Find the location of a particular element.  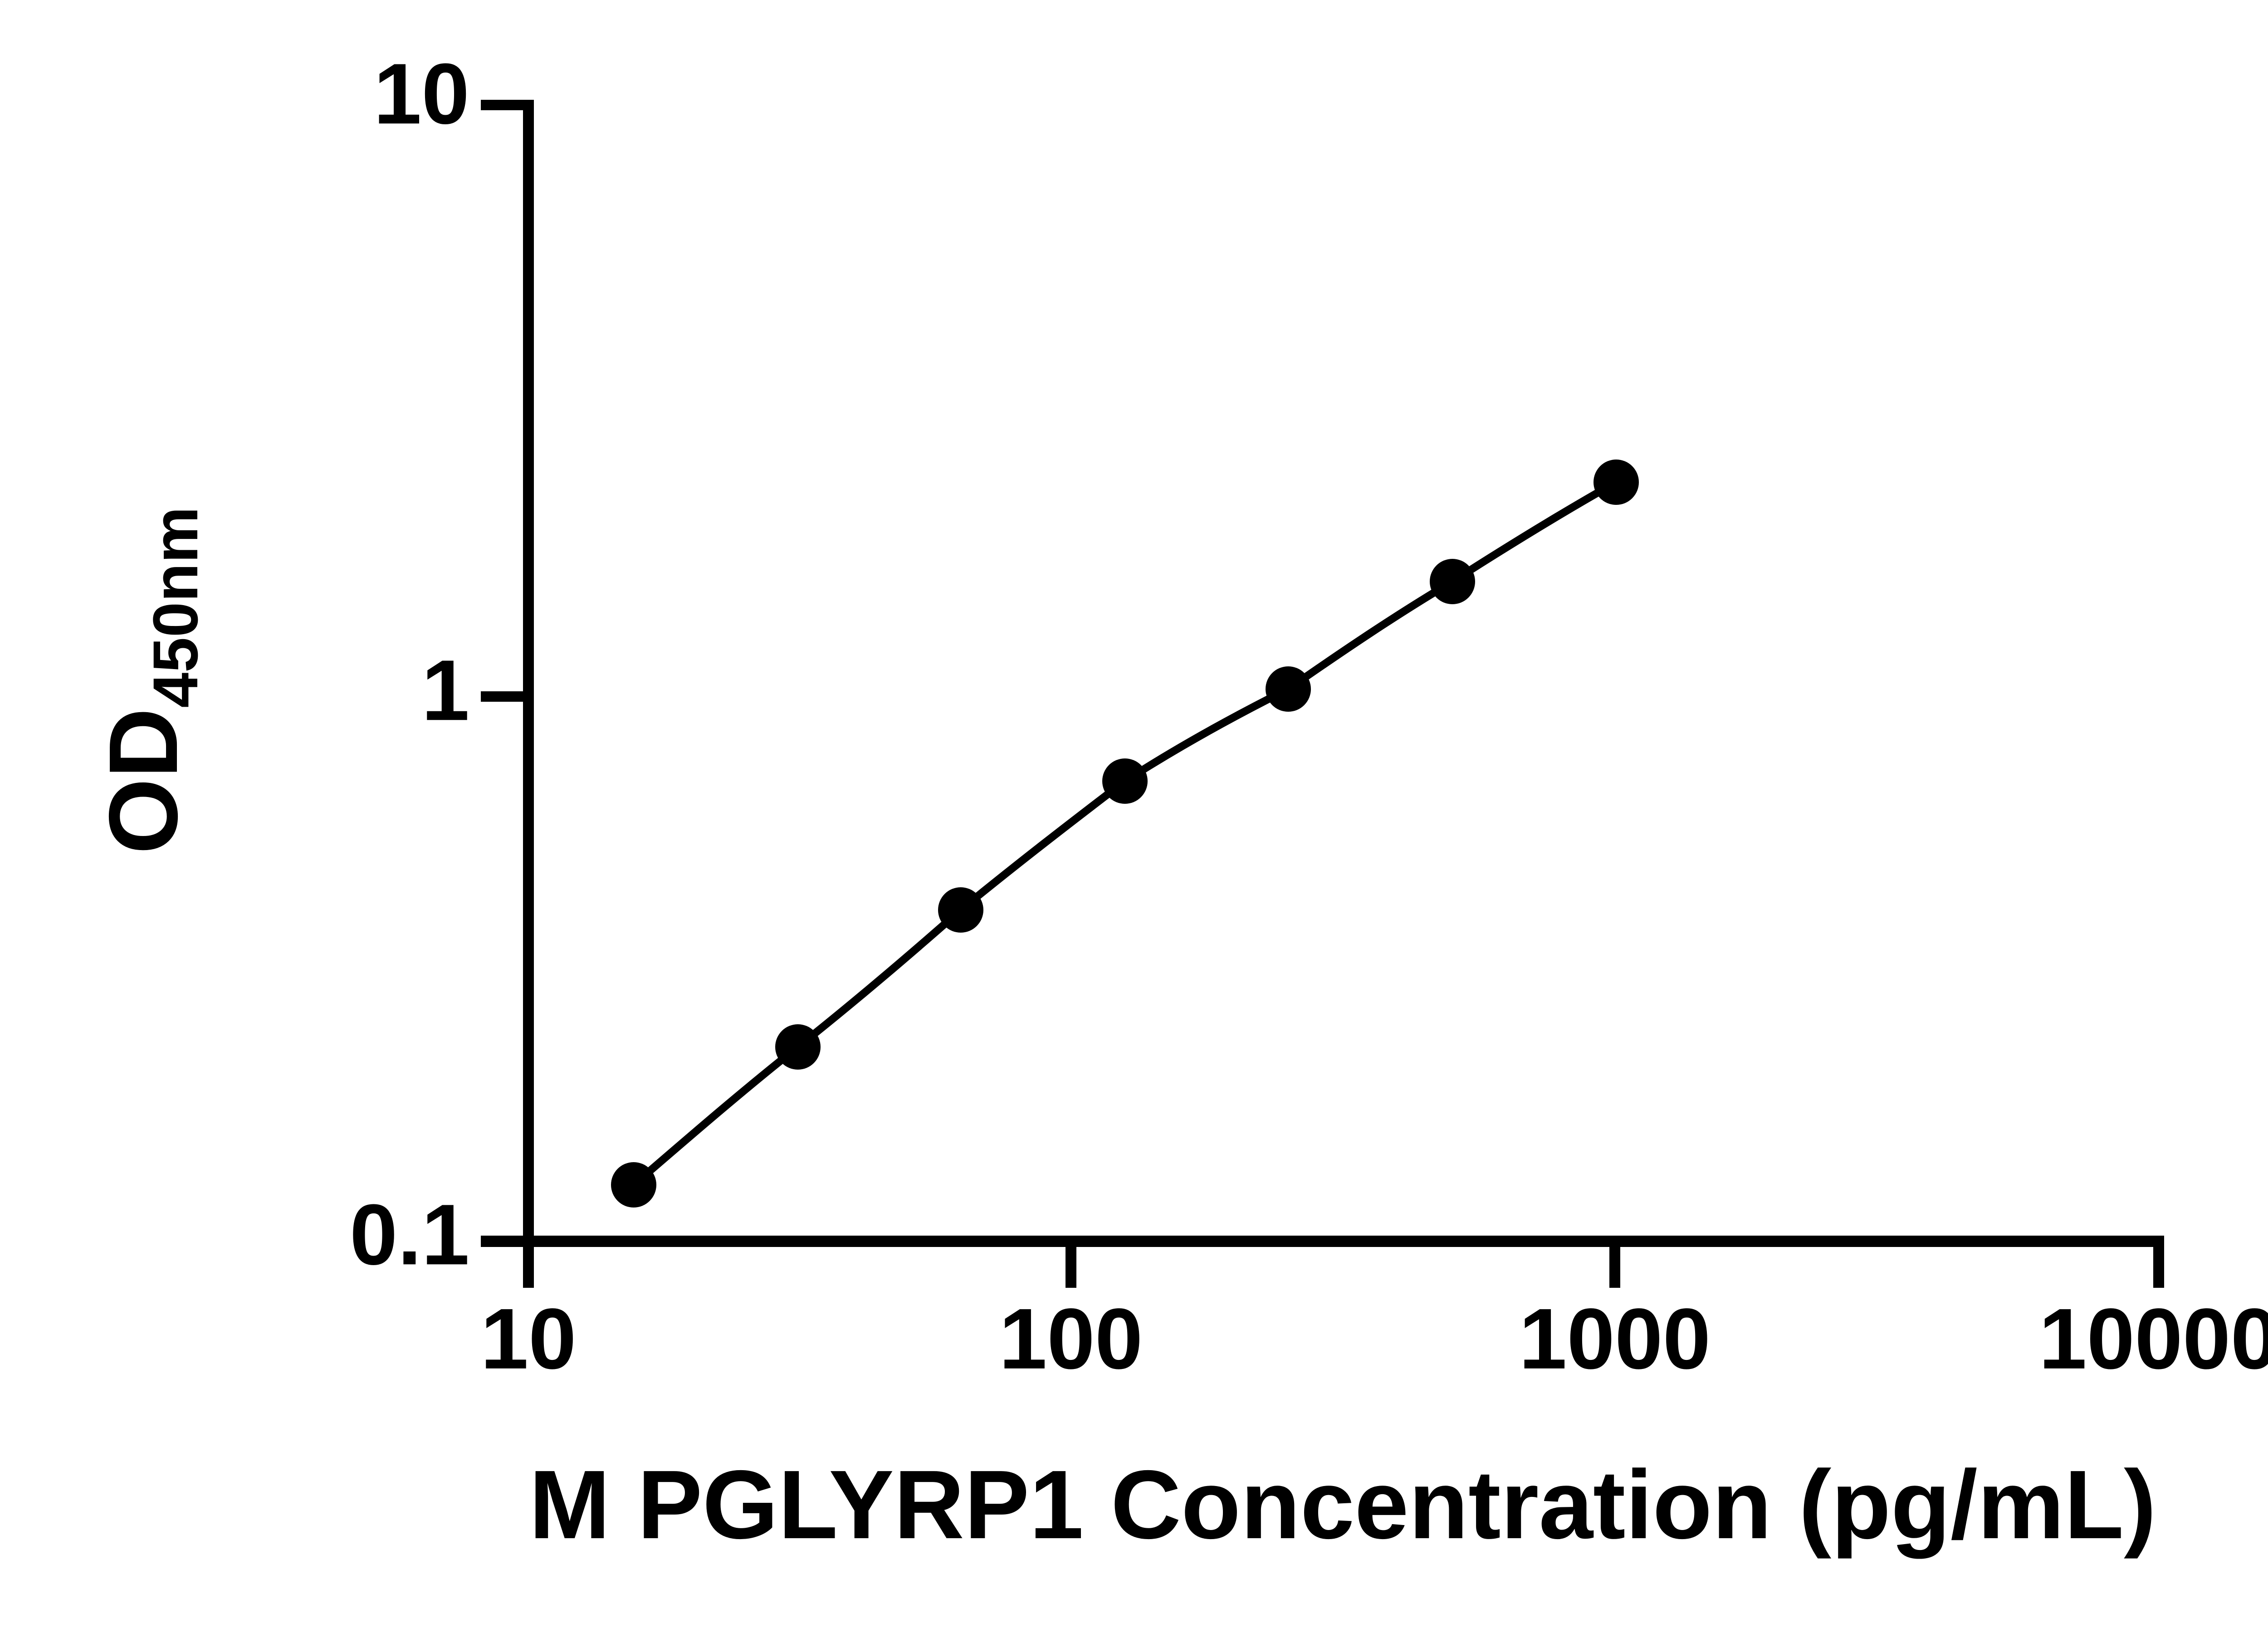

x-axis-title: M PGLYRP1 Concentration (pg/mL) is located at coordinates (1343, 1504).